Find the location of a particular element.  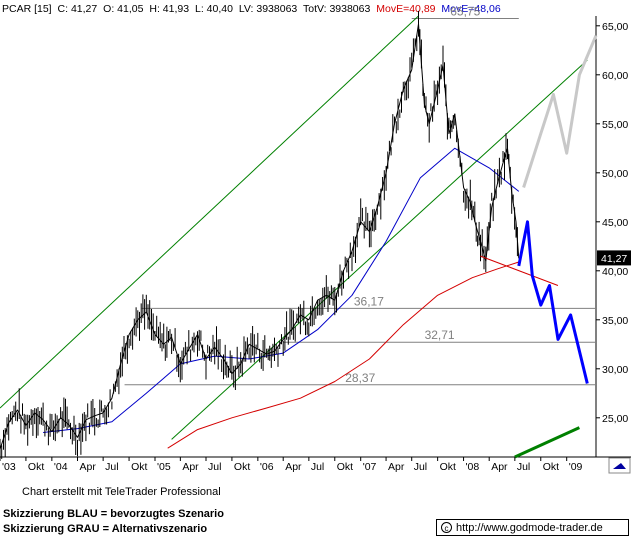

header-ma-blue: MovE=48,06 is located at coordinates (470, 9).